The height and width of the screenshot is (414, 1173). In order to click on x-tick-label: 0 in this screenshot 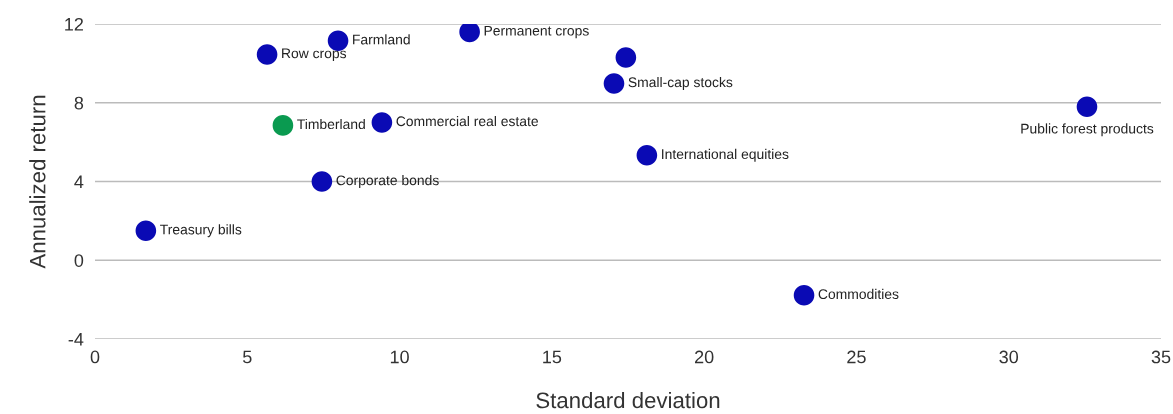, I will do `click(95, 357)`.